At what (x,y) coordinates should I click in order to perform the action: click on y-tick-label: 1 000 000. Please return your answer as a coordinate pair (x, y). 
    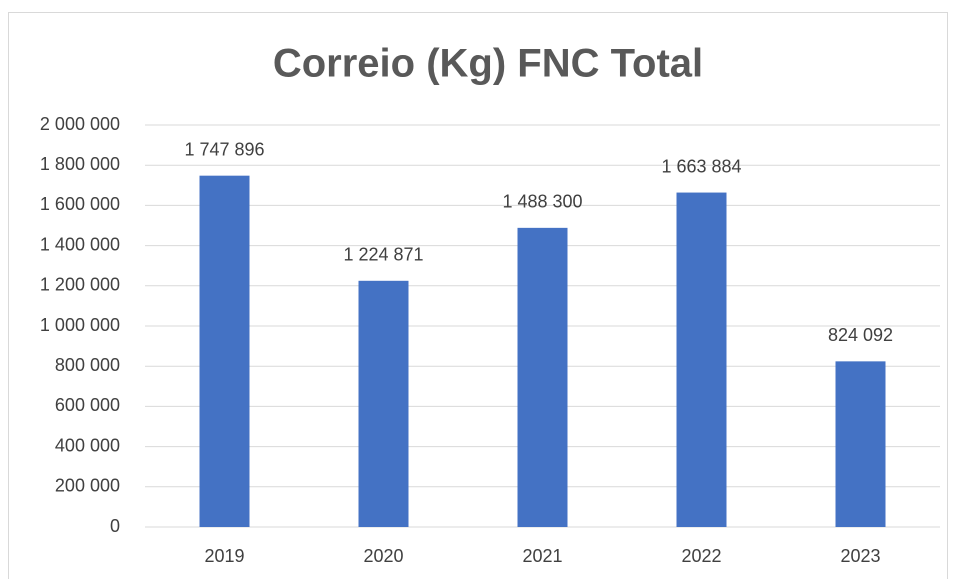
    Looking at the image, I should click on (80, 325).